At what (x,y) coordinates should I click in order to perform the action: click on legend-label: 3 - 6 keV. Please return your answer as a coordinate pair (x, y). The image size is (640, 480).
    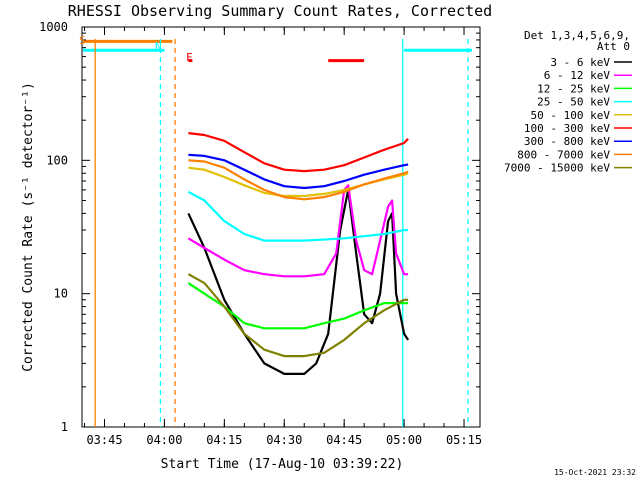
    Looking at the image, I should click on (580, 62).